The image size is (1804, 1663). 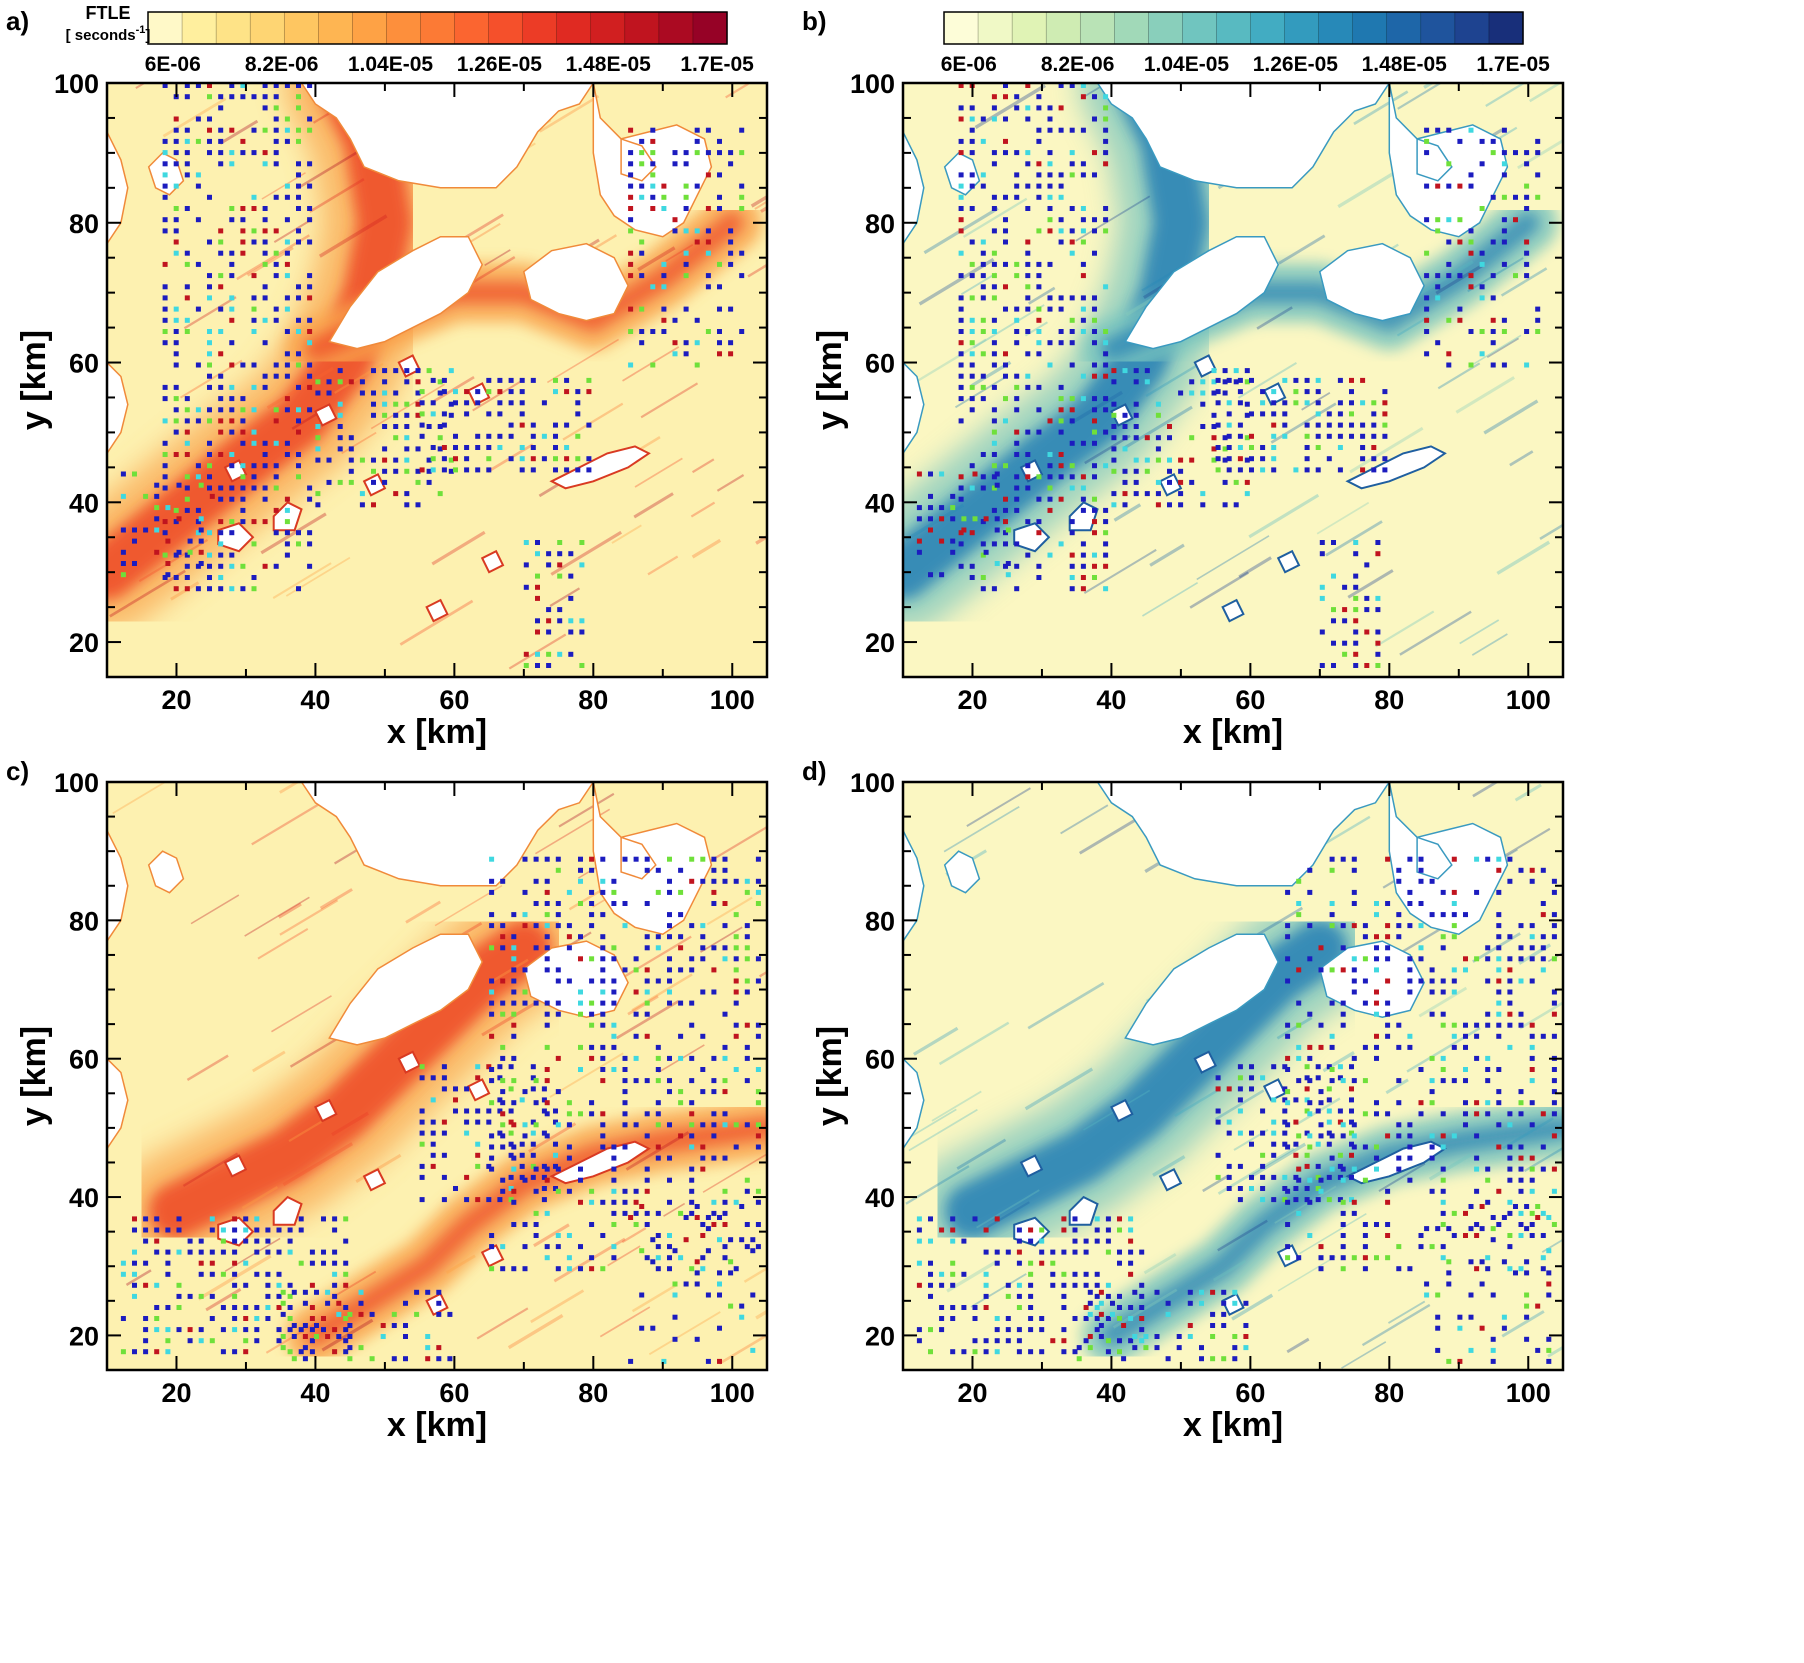 What do you see at coordinates (638, 159) in the screenshot?
I see `land-mass` at bounding box center [638, 159].